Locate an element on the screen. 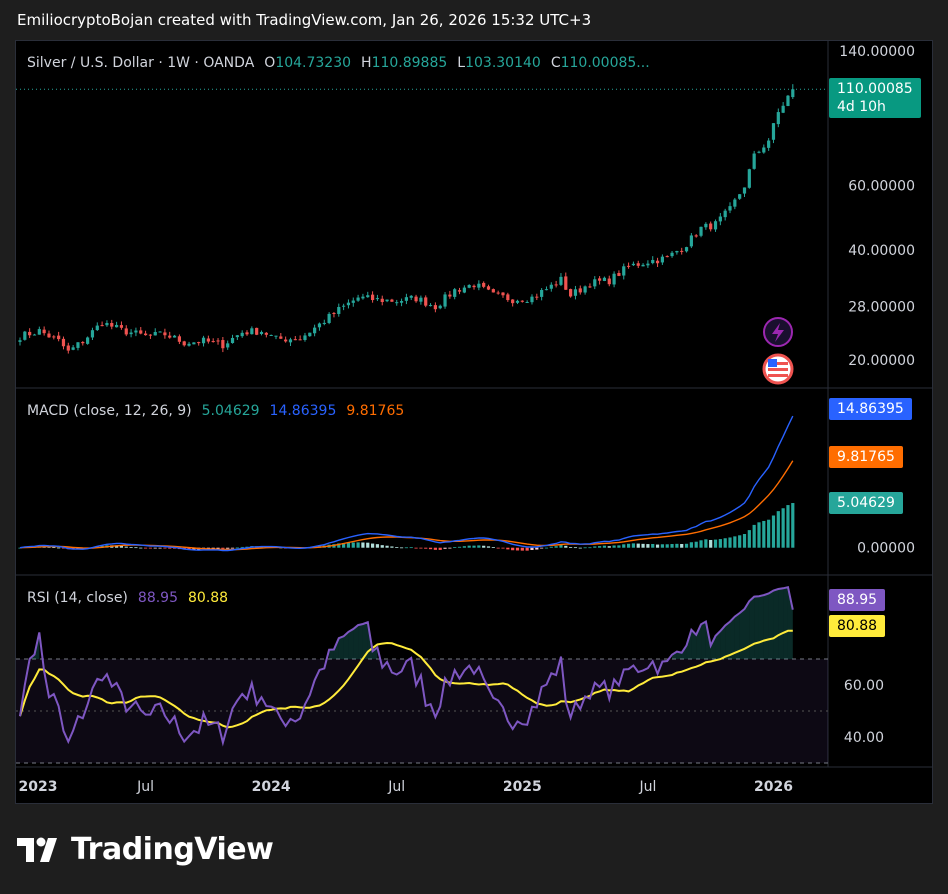 This screenshot has width=948, height=894. tradingview-logo: TradingView is located at coordinates (145, 849).